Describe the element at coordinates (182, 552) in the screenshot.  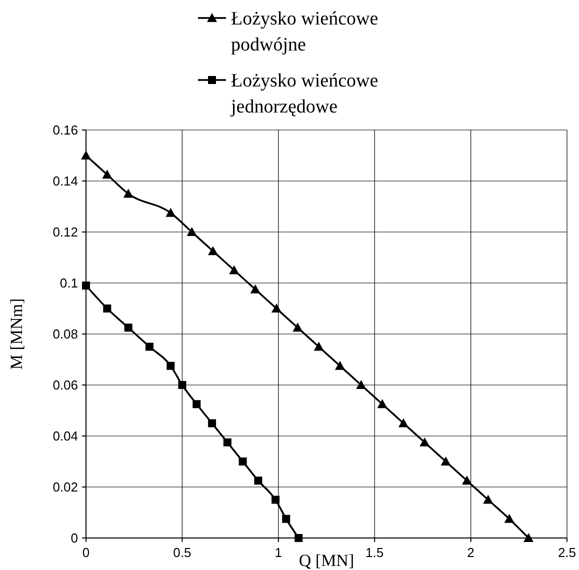
I see `x-tick-label: 0.5` at that location.